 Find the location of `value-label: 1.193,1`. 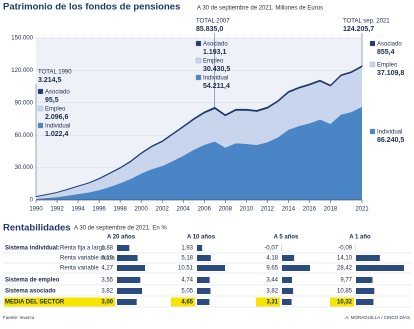

value-label: 1.193,1 is located at coordinates (214, 52).